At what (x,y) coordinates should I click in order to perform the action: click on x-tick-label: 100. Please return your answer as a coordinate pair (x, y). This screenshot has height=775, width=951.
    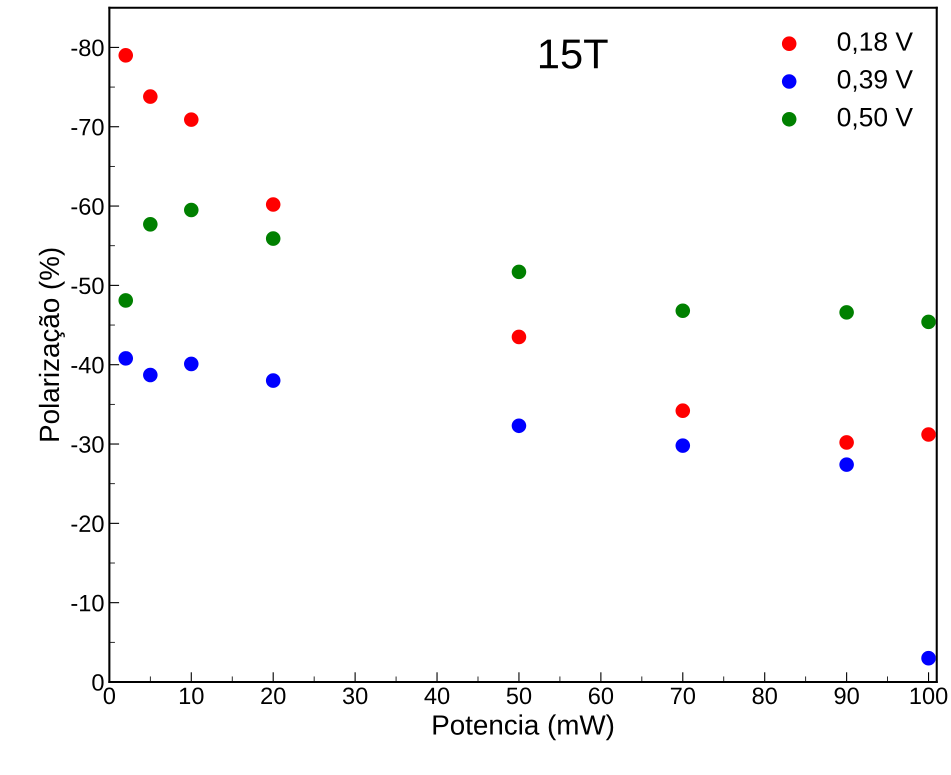
    Looking at the image, I should click on (929, 695).